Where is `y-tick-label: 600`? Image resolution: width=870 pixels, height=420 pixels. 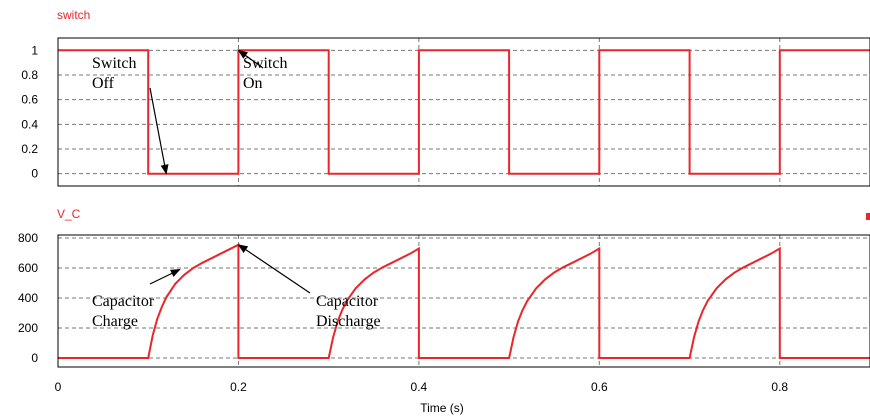 y-tick-label: 600 is located at coordinates (28, 268).